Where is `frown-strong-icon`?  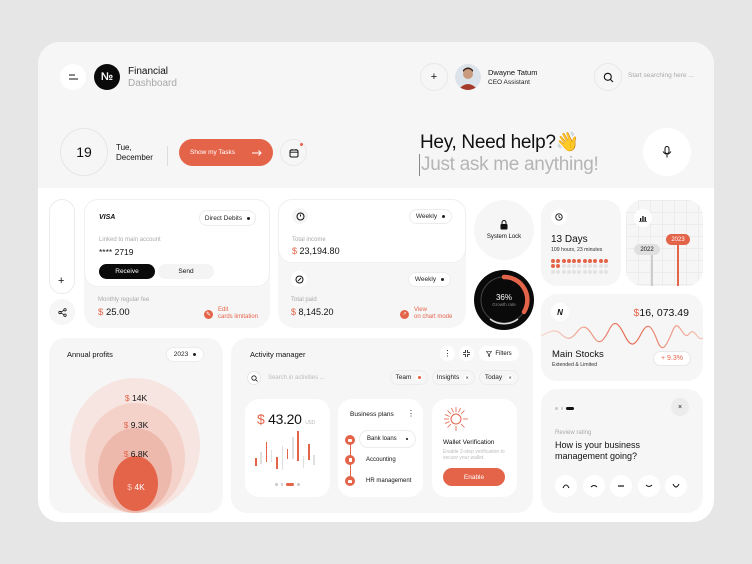 frown-strong-icon is located at coordinates (566, 486).